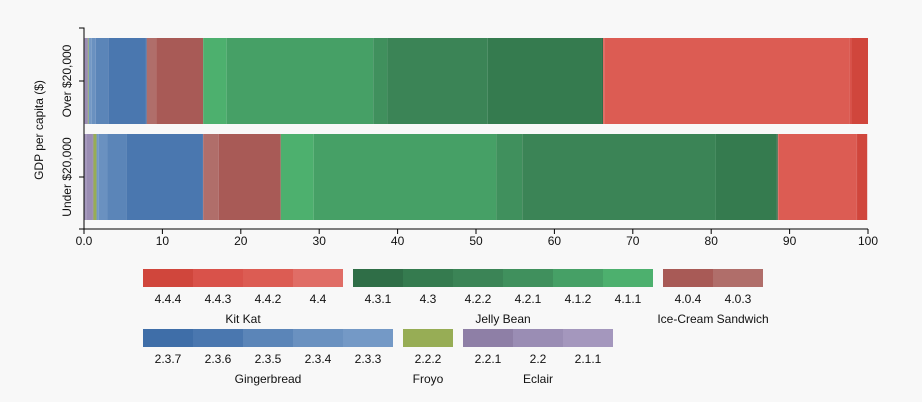 The height and width of the screenshot is (402, 922). I want to click on legend-label: 2.3.6, so click(218, 359).